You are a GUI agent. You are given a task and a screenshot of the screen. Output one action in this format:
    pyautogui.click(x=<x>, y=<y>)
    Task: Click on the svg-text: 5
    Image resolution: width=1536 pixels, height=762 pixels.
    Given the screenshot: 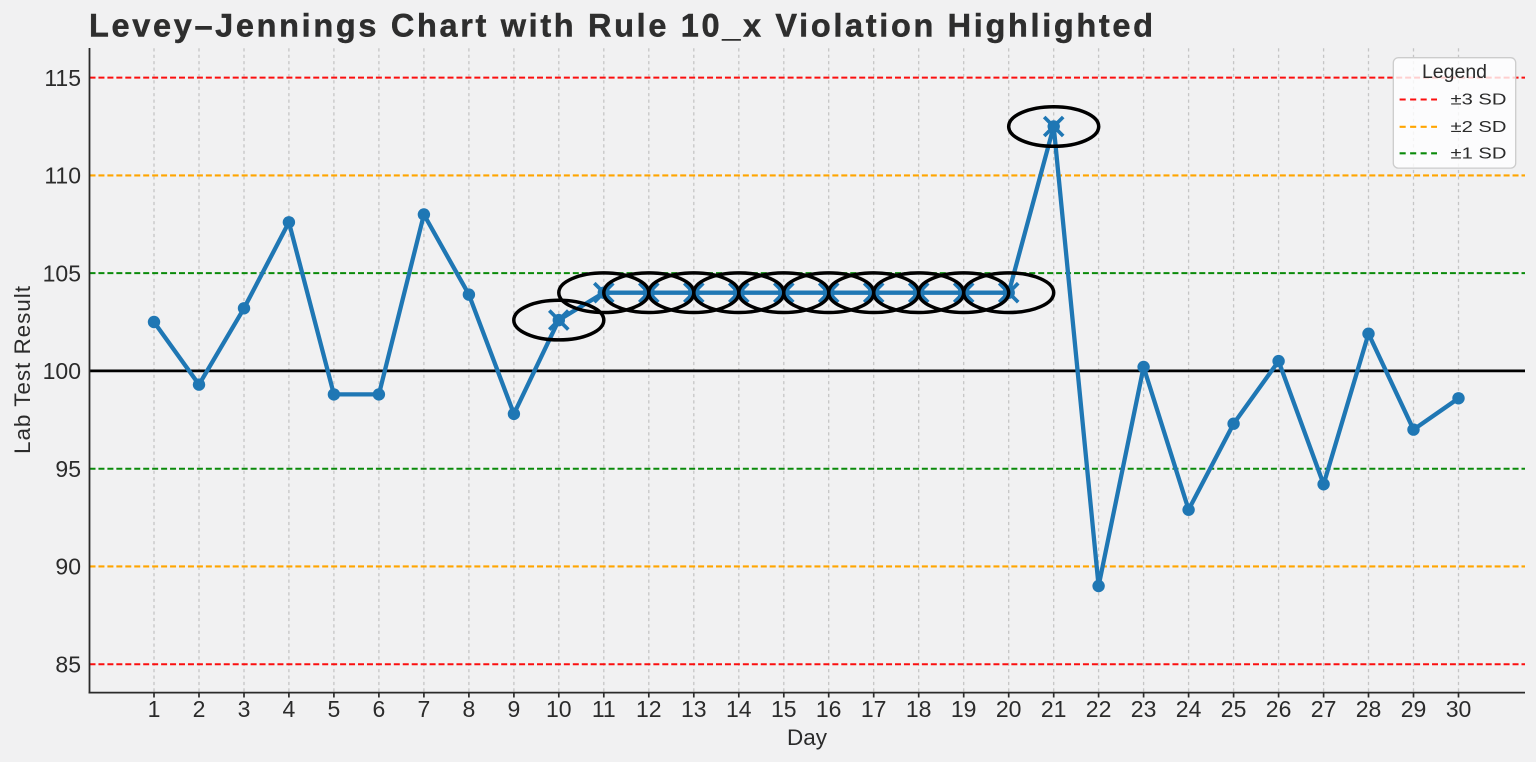 What is the action you would take?
    pyautogui.click(x=334, y=709)
    